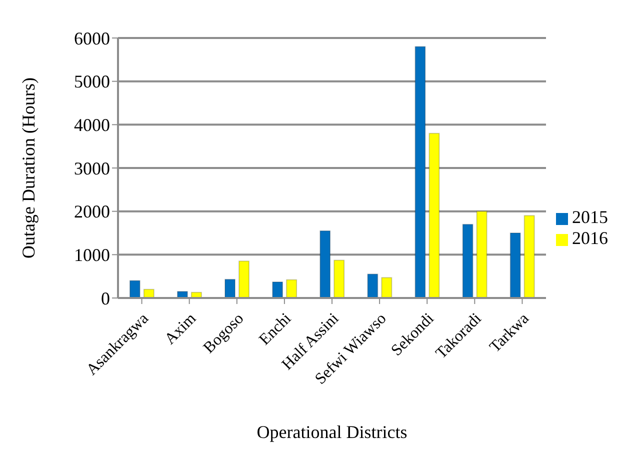 The height and width of the screenshot is (464, 640). What do you see at coordinates (92, 82) in the screenshot?
I see `y-tick-label: 5000` at bounding box center [92, 82].